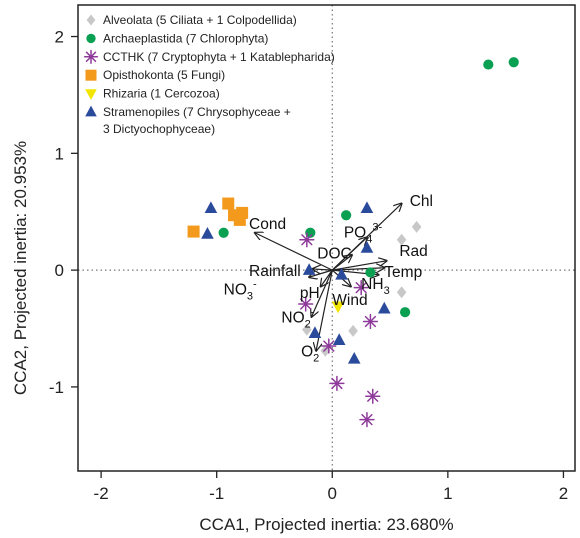 This screenshot has width=580, height=538. What do you see at coordinates (216, 493) in the screenshot?
I see `x-tick-label: -1` at bounding box center [216, 493].